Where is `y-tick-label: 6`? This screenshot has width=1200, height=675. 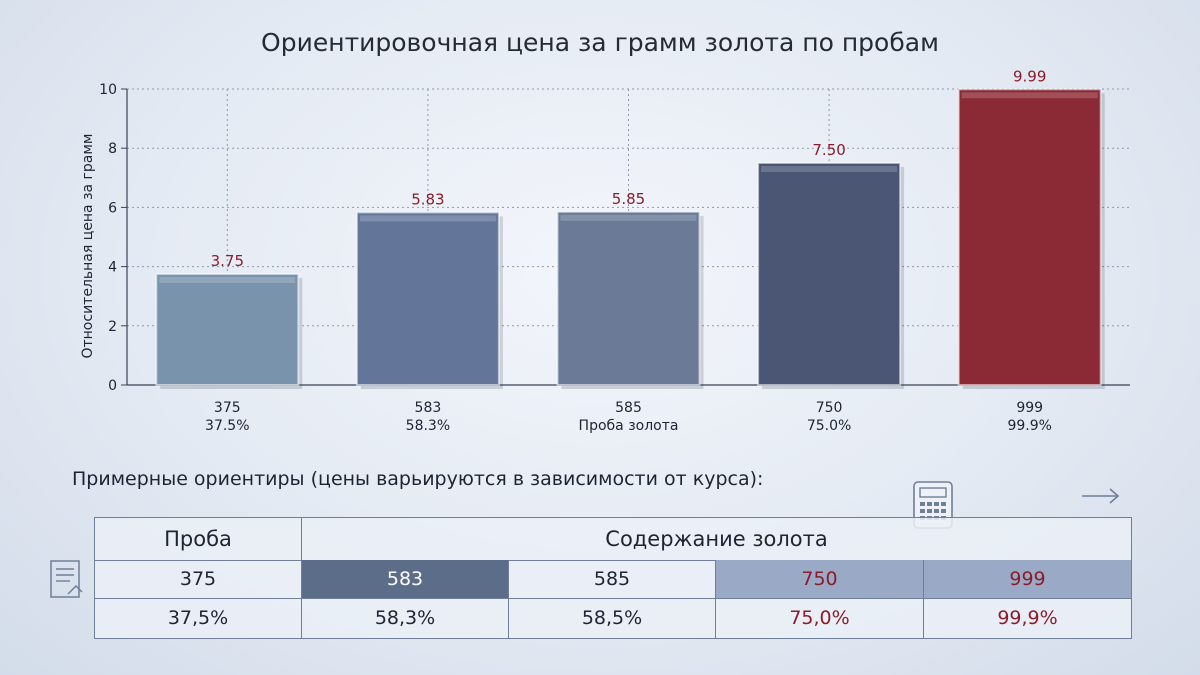 y-tick-label: 6 is located at coordinates (112, 208).